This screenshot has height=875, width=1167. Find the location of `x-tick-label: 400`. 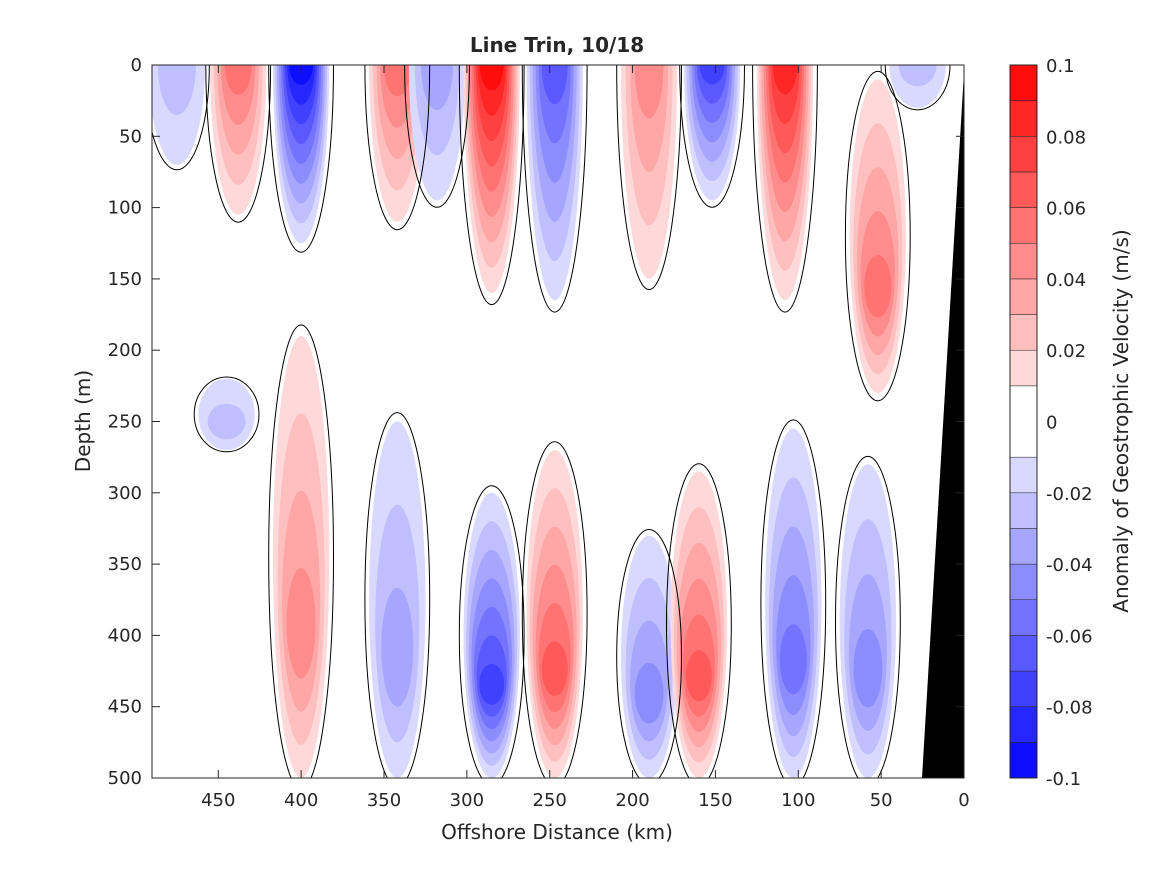

x-tick-label: 400 is located at coordinates (301, 800).